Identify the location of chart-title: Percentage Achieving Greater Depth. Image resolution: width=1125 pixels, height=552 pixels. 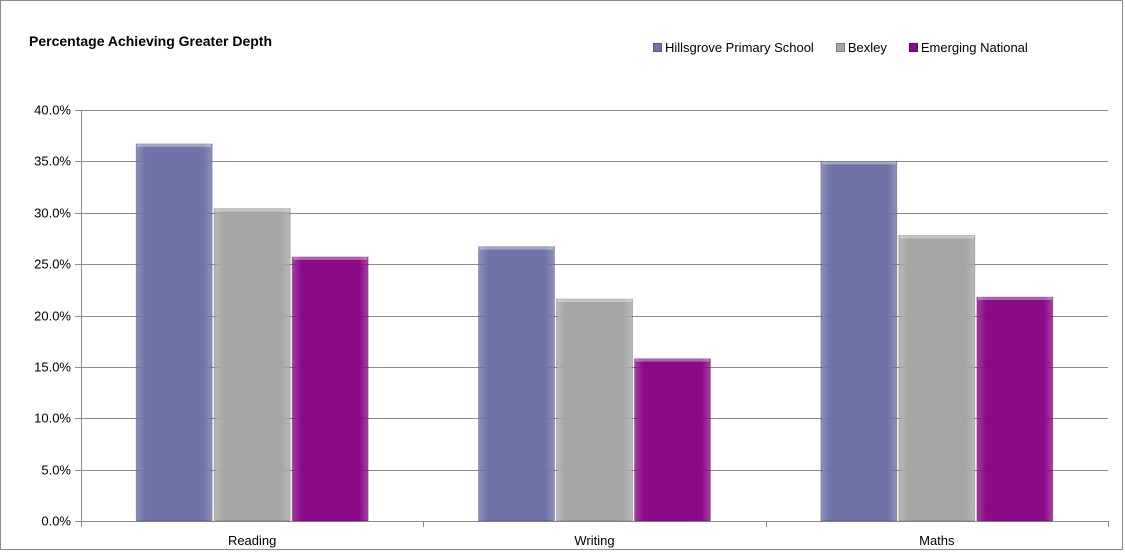
(151, 41).